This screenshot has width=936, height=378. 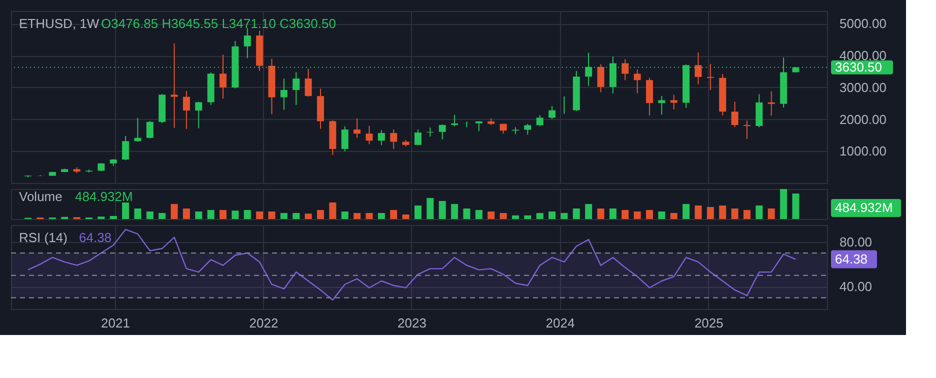 What do you see at coordinates (104, 196) in the screenshot?
I see `annotation: 484.932M` at bounding box center [104, 196].